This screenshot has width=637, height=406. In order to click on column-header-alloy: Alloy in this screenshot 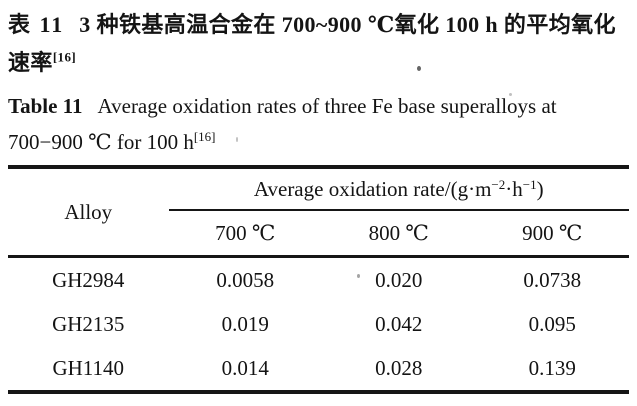, I will do `click(88, 212)`.